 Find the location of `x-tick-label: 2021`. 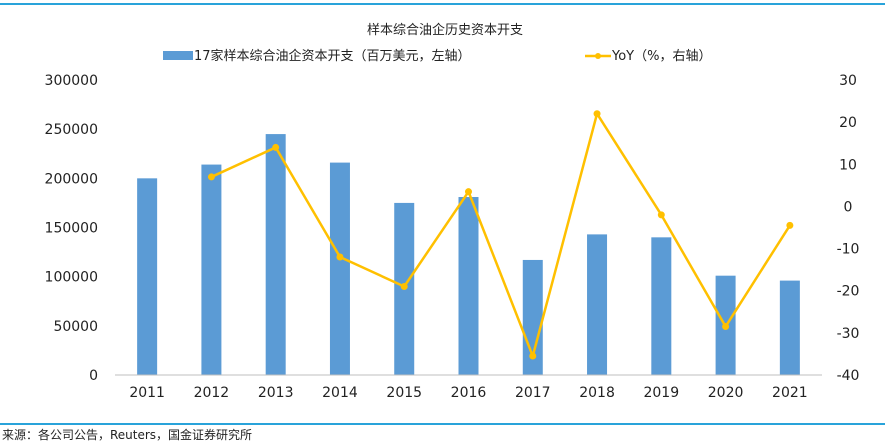

x-tick-label: 2021 is located at coordinates (790, 393).